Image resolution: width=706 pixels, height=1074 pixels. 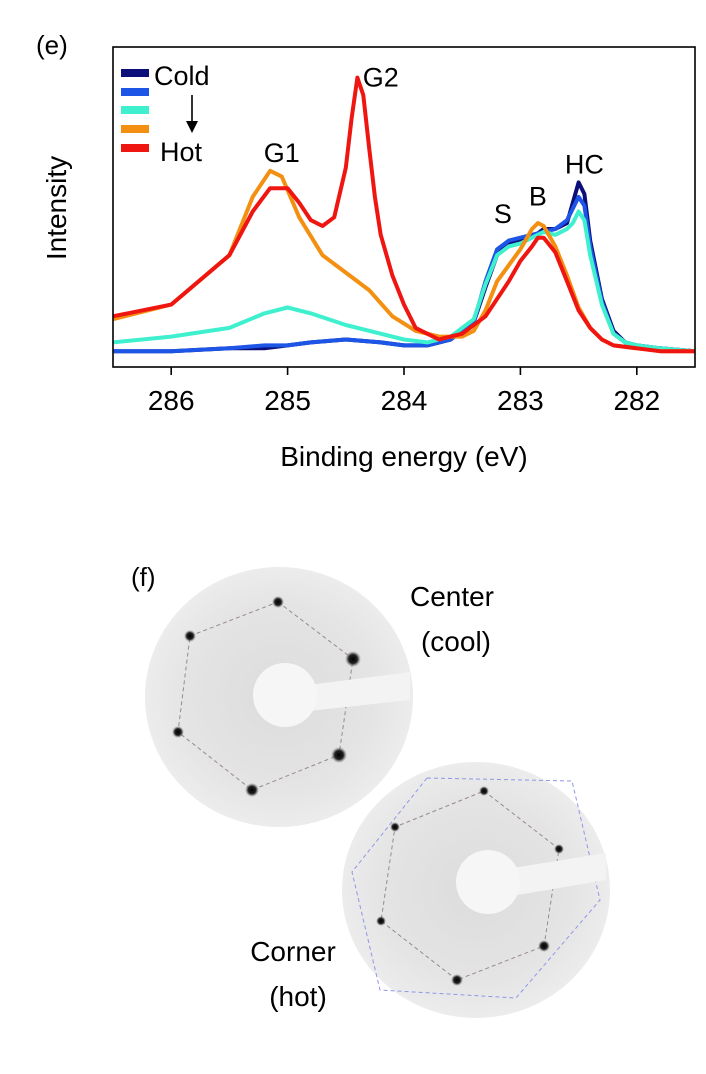 What do you see at coordinates (355, 692) in the screenshot?
I see `electron-gun-holder-center` at bounding box center [355, 692].